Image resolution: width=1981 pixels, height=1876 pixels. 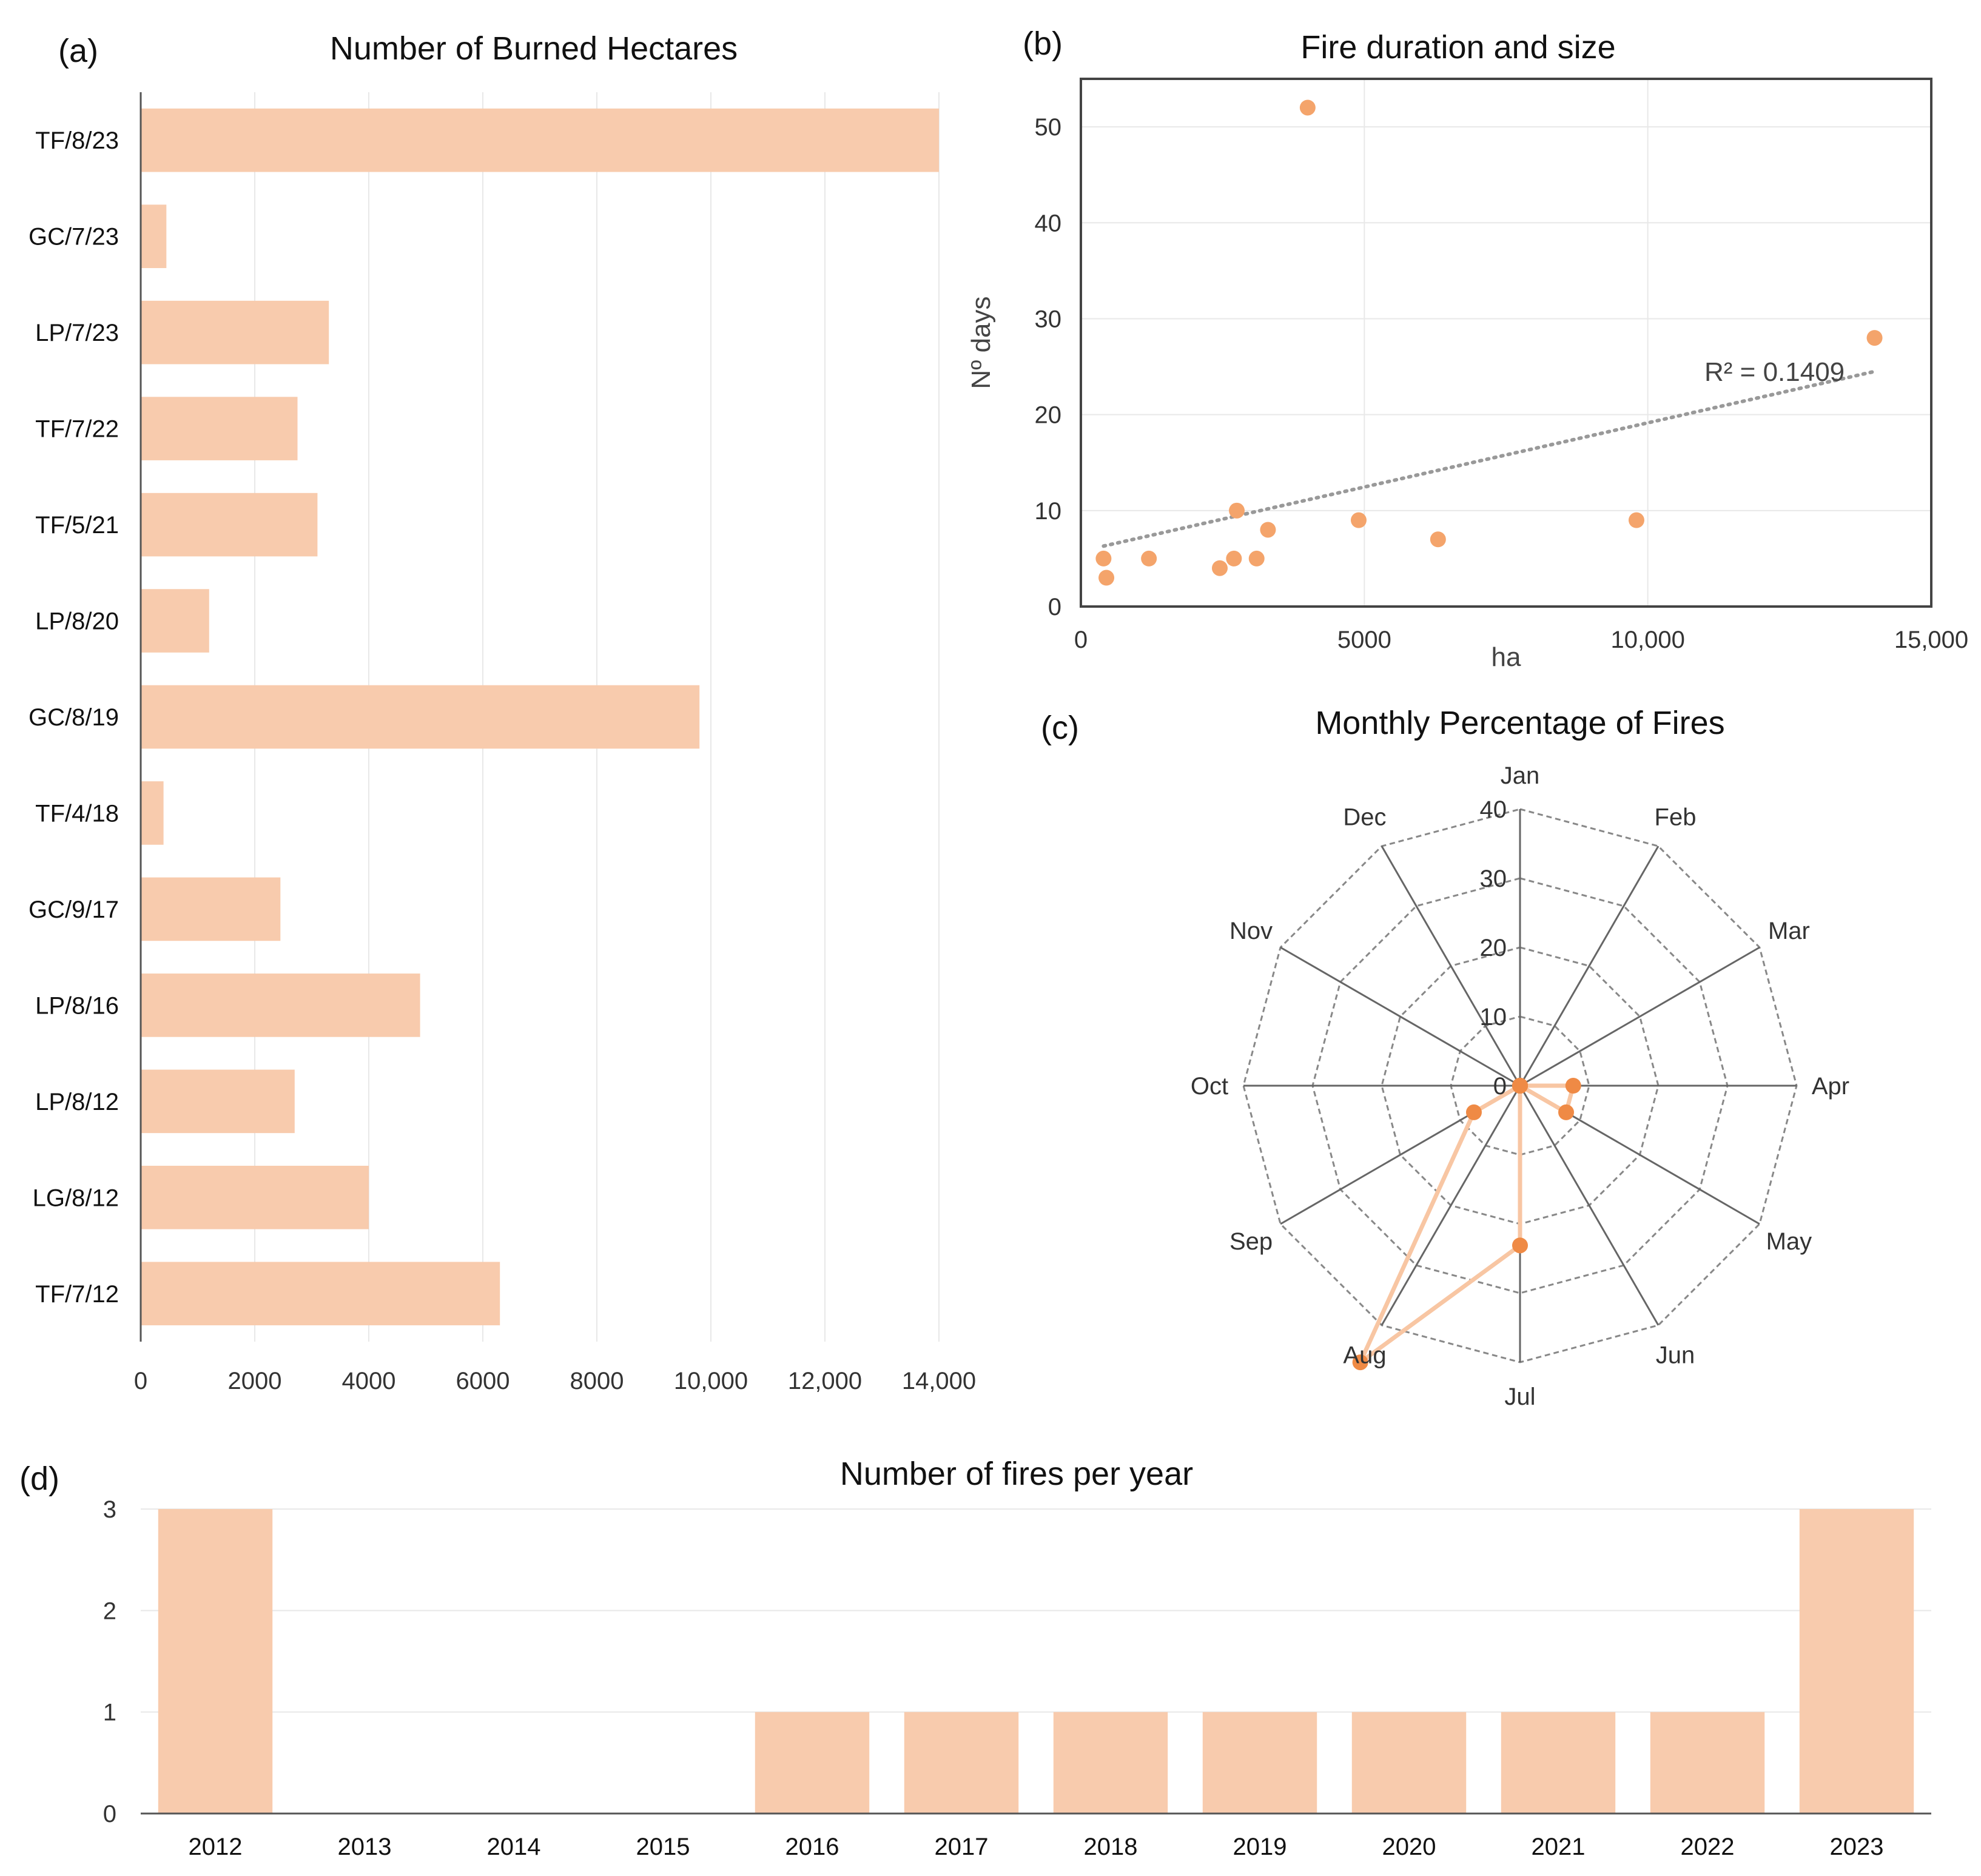 What do you see at coordinates (1048, 127) in the screenshot?
I see `y-tick-label-b: 50` at bounding box center [1048, 127].